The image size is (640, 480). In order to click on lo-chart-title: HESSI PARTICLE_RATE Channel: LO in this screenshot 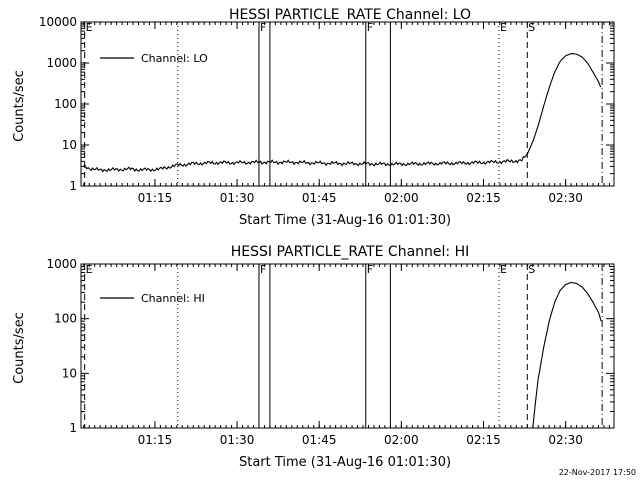, I will do `click(350, 15)`.